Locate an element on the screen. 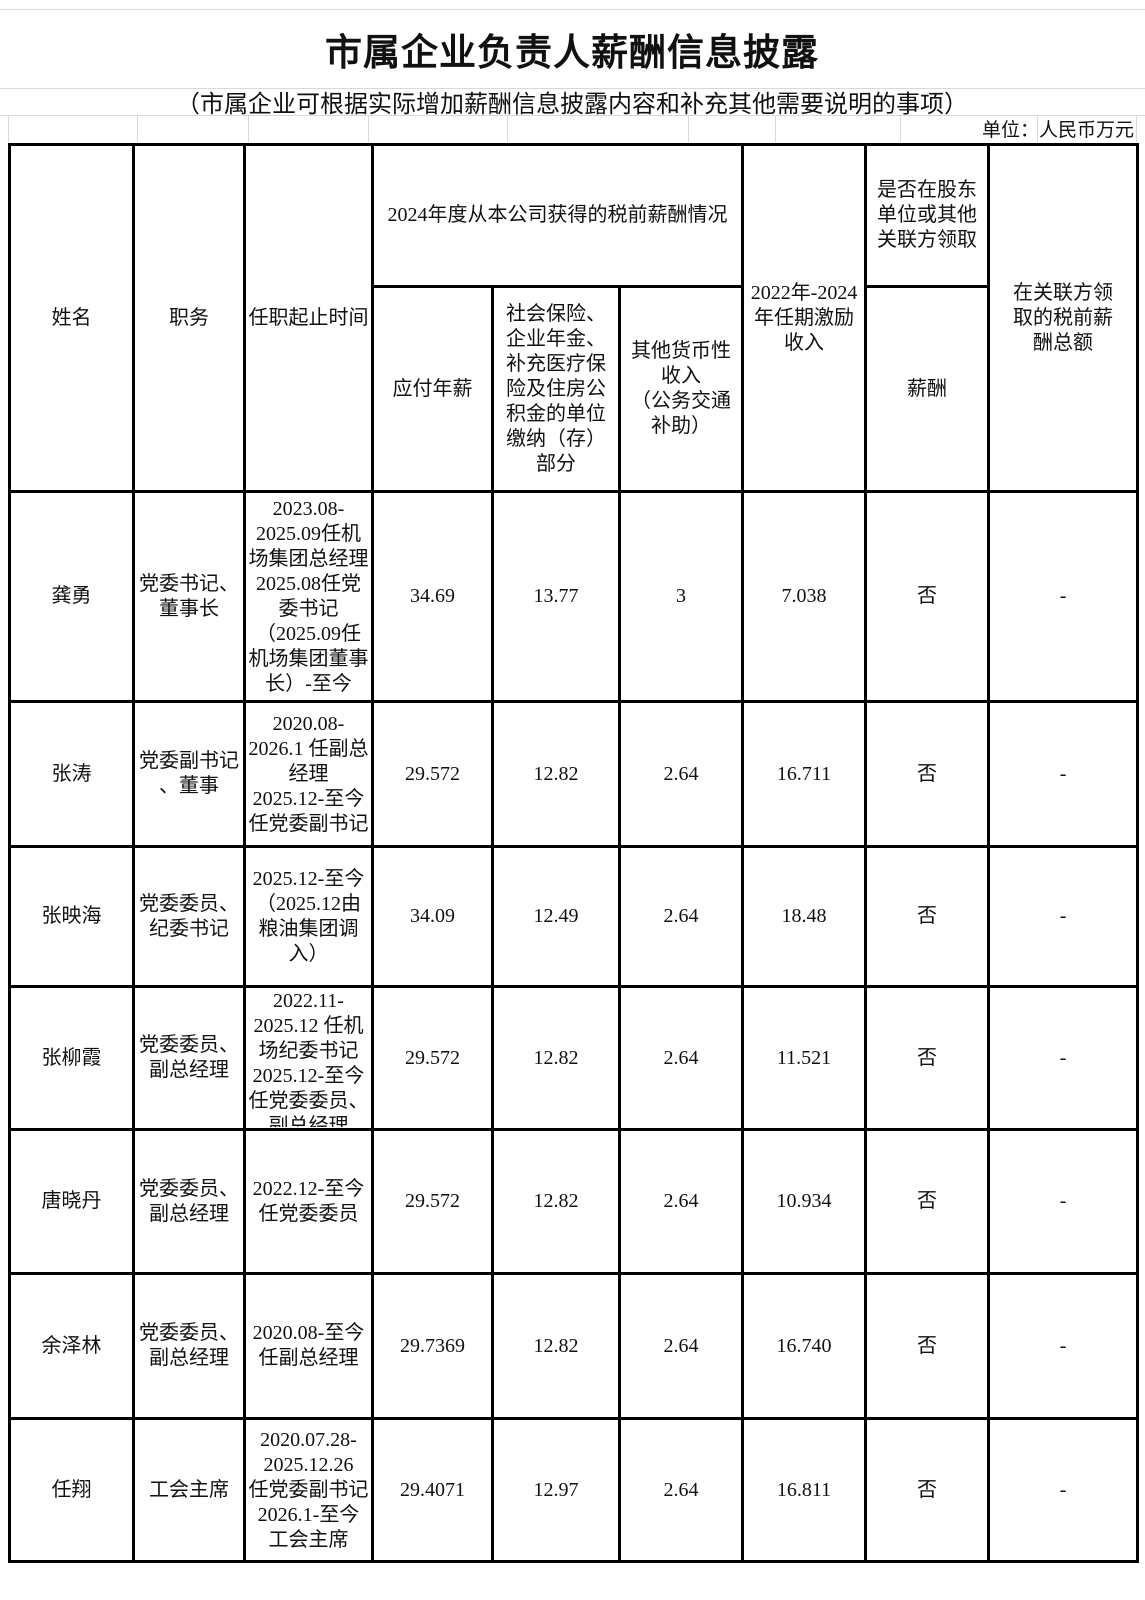 Image resolution: width=1145 pixels, height=1600 pixels. tenure-cell: 2020.08-至今任副总经理 is located at coordinates (308, 1345).